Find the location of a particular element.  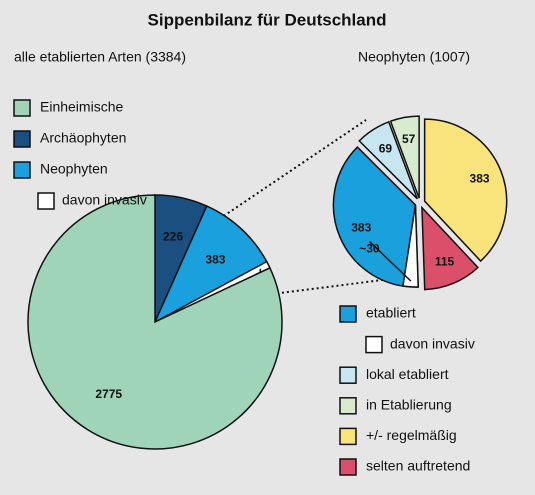

value-label: ~30 is located at coordinates (369, 249).